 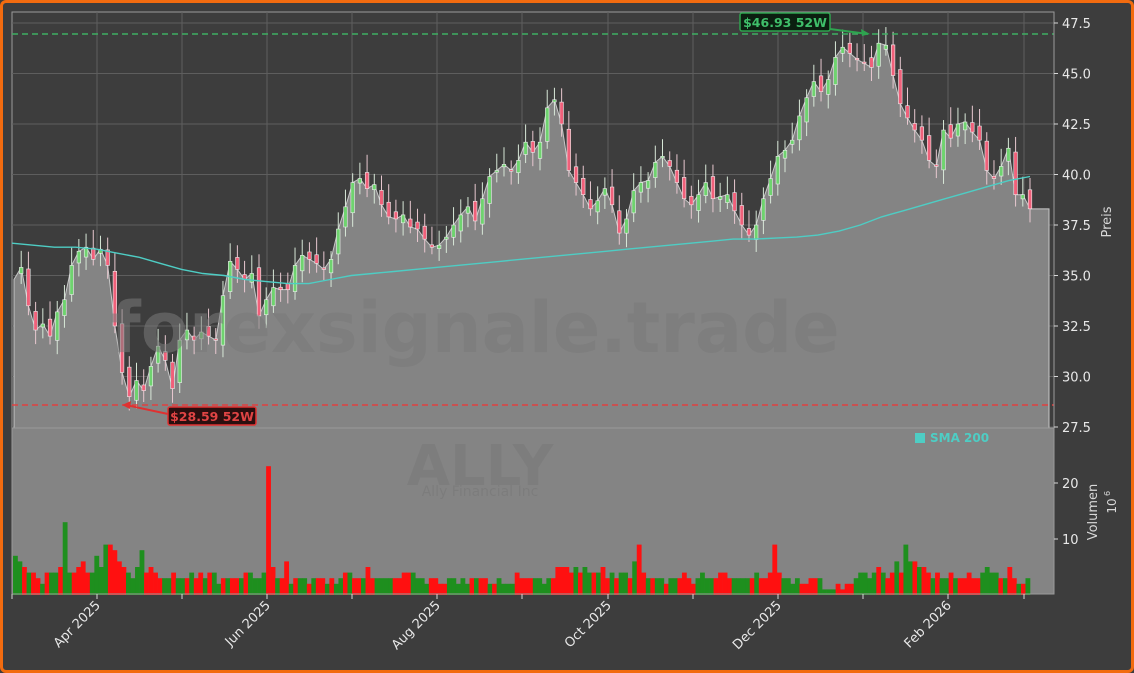 What do you see at coordinates (1076, 125) in the screenshot?
I see `svg-text: 42.5` at bounding box center [1076, 125].